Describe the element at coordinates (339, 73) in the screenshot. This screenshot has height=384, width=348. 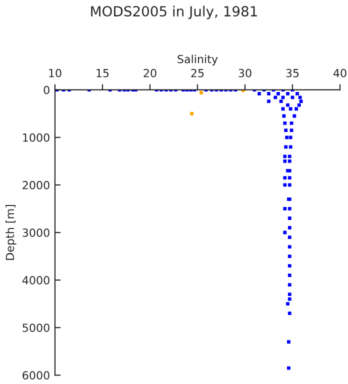
I see `x-tick-label: 40` at that location.